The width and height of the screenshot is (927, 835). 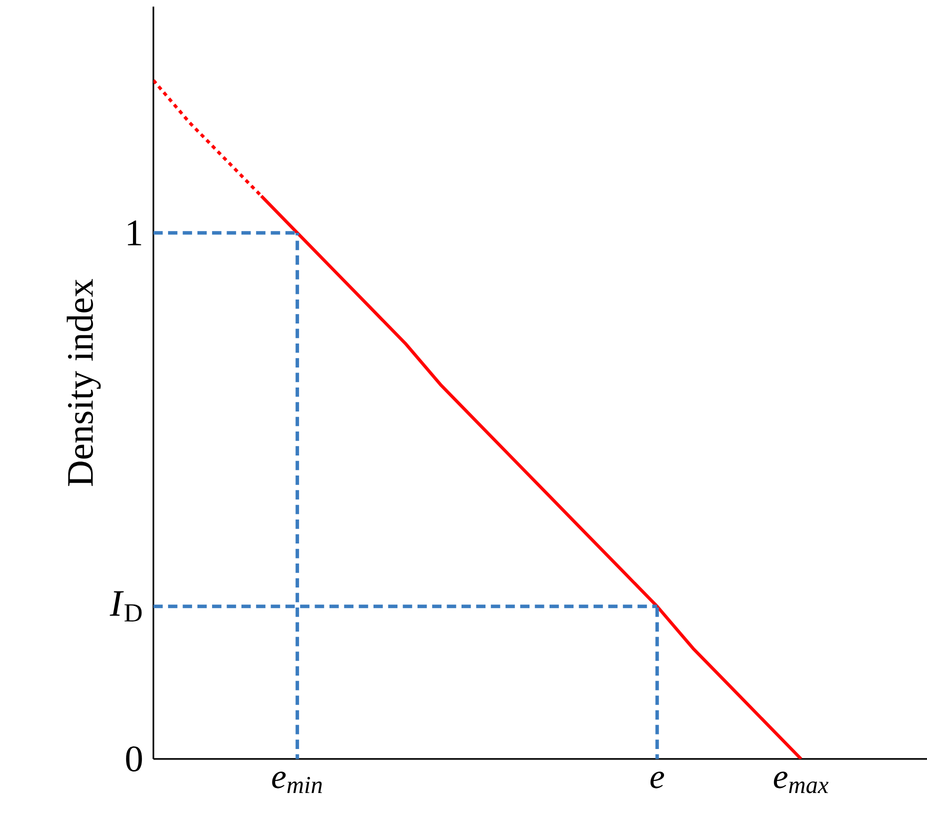 What do you see at coordinates (126, 606) in the screenshot?
I see `y-tick-label: I$_{D}$` at bounding box center [126, 606].